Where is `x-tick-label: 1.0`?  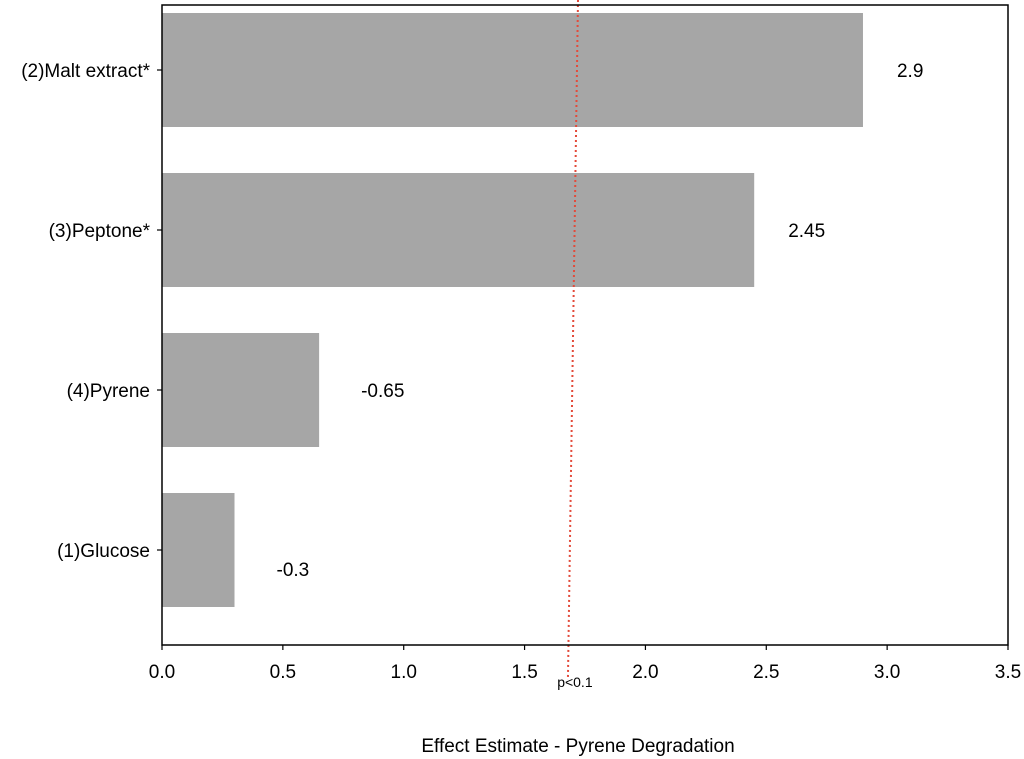
x-tick-label: 1.0 is located at coordinates (404, 672).